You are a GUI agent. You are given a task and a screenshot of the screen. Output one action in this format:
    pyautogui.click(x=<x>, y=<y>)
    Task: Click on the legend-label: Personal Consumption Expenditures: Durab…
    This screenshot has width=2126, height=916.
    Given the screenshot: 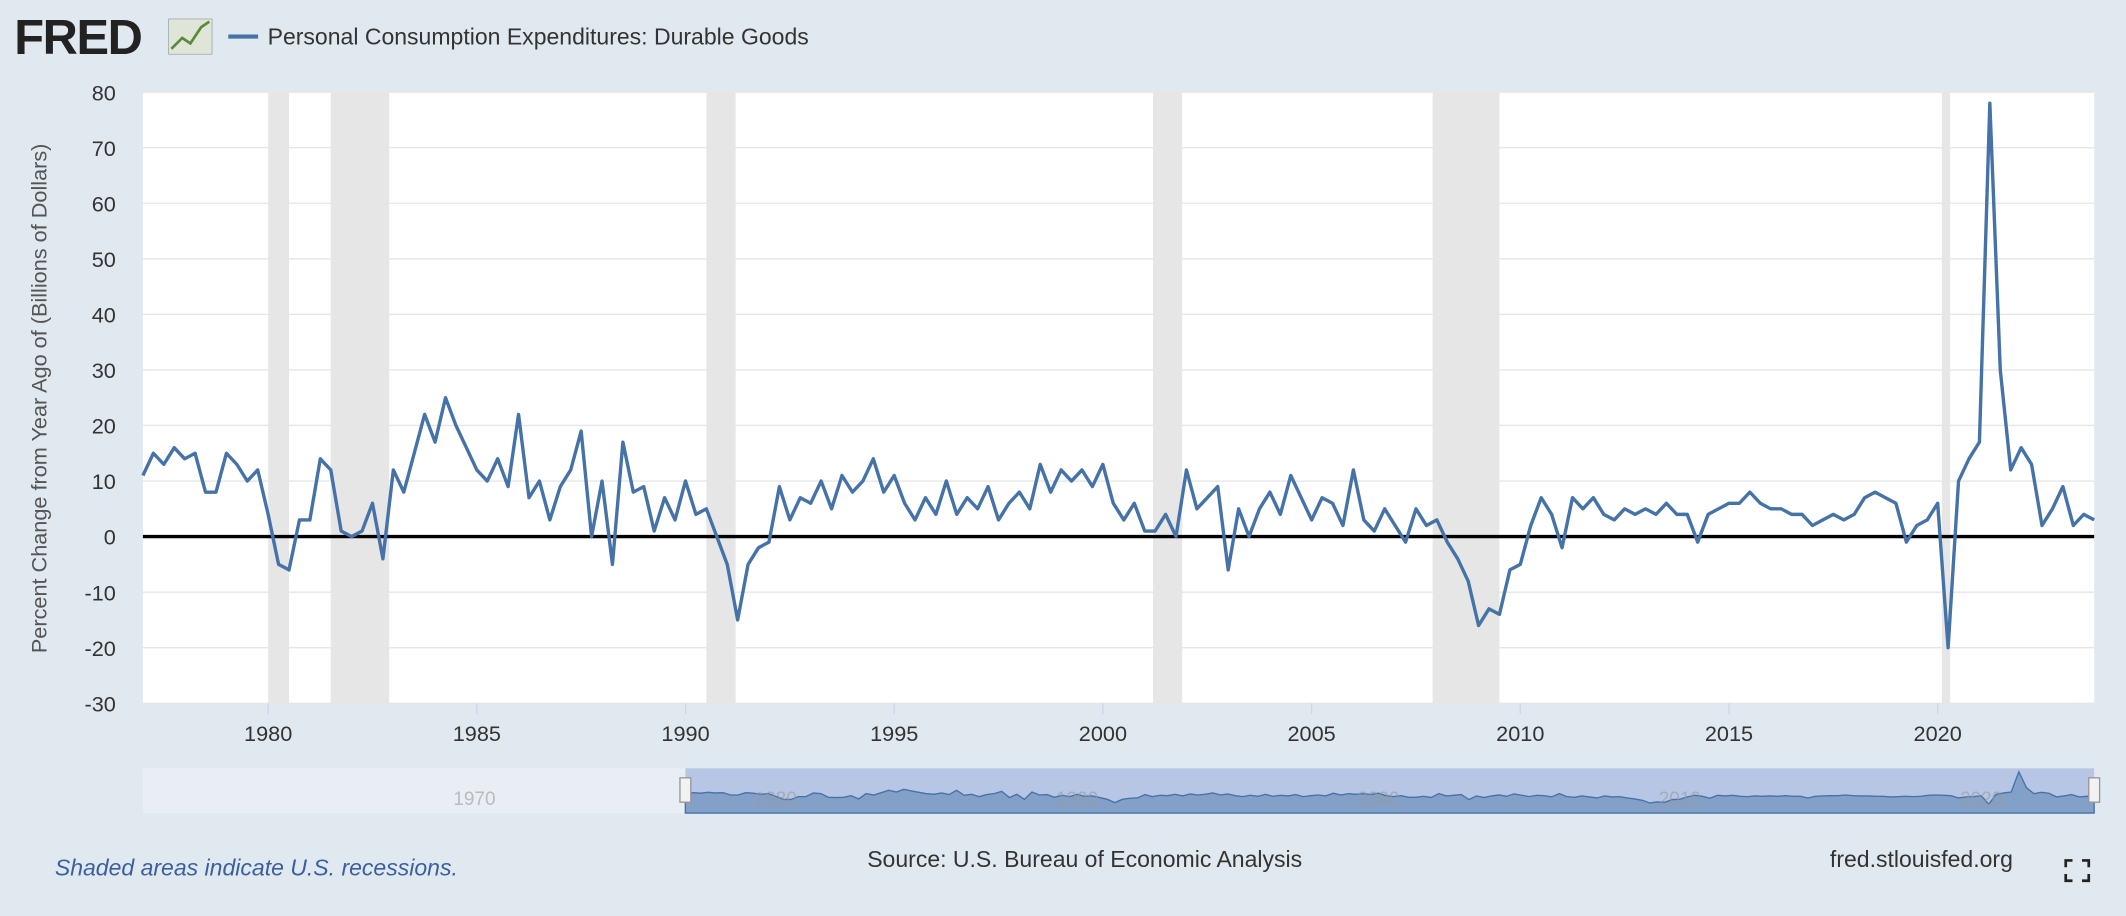 What is the action you would take?
    pyautogui.click(x=538, y=37)
    